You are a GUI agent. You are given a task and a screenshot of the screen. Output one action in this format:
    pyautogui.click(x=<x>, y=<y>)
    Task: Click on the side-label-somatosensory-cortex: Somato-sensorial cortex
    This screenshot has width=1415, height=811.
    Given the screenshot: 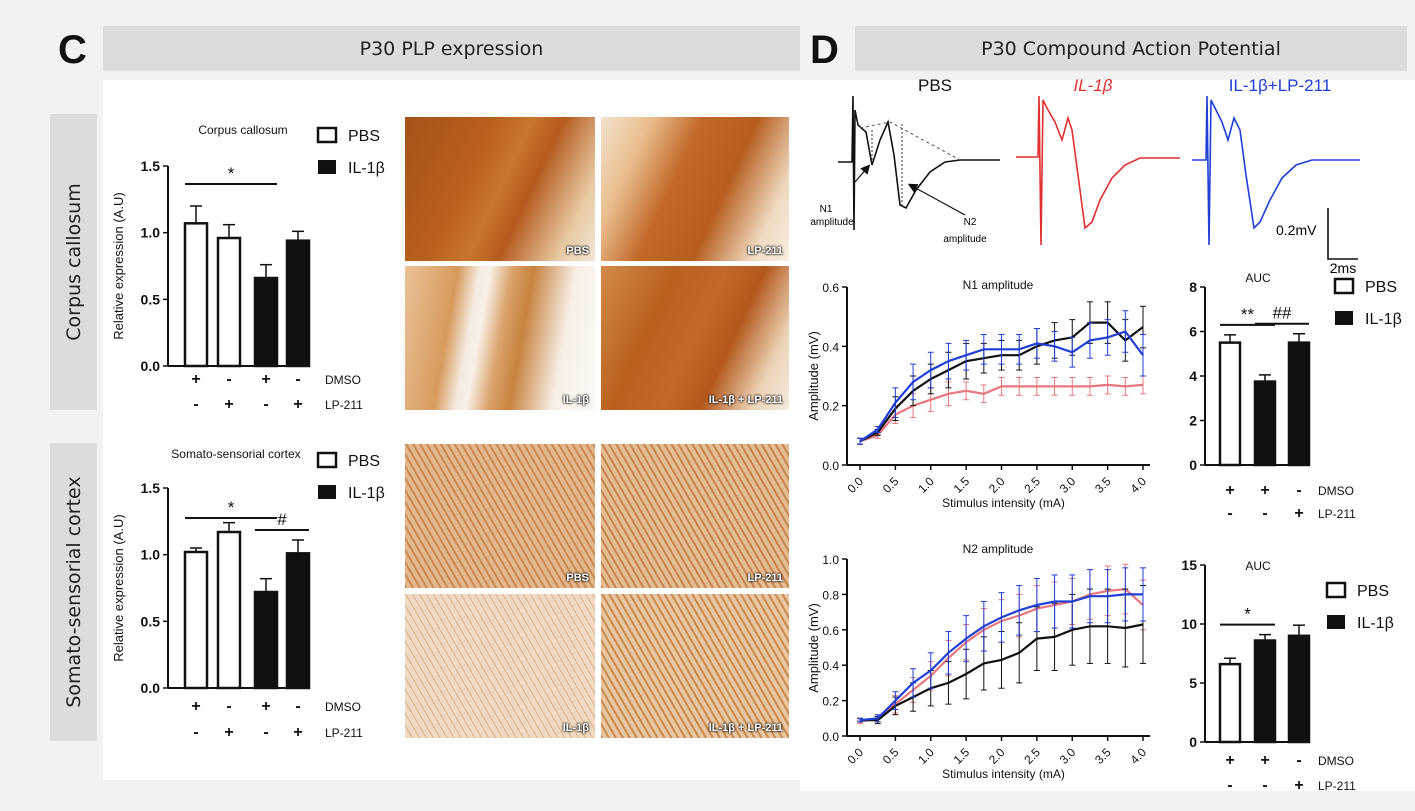 What is the action you would take?
    pyautogui.click(x=73, y=592)
    